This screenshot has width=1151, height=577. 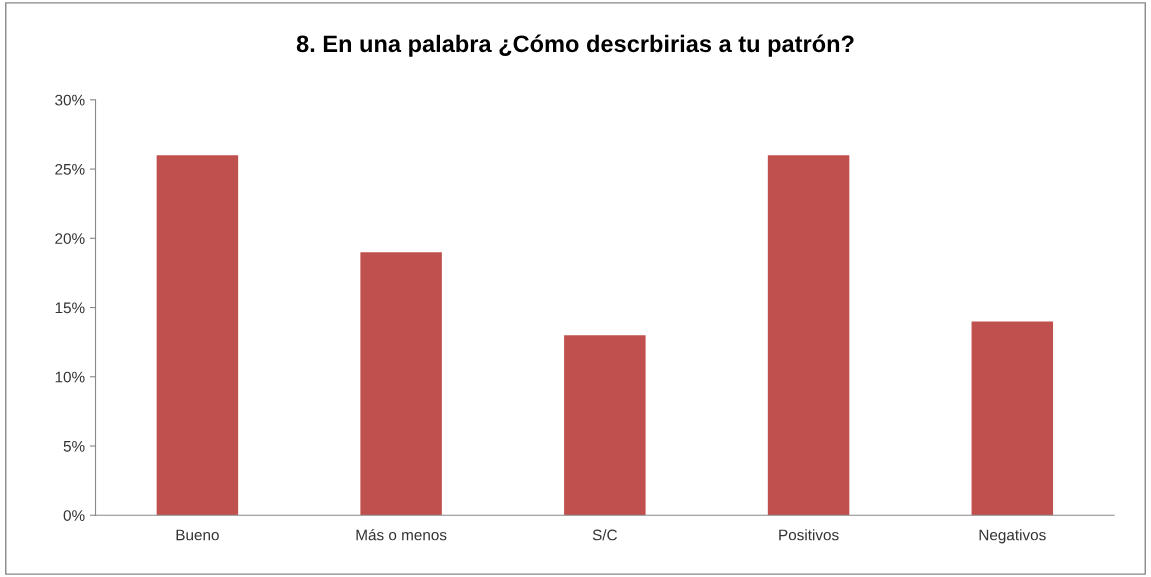 What do you see at coordinates (575, 45) in the screenshot?
I see `chart-title: 8. En una palabra ¿Cómo descrbirias a tu patrón?` at bounding box center [575, 45].